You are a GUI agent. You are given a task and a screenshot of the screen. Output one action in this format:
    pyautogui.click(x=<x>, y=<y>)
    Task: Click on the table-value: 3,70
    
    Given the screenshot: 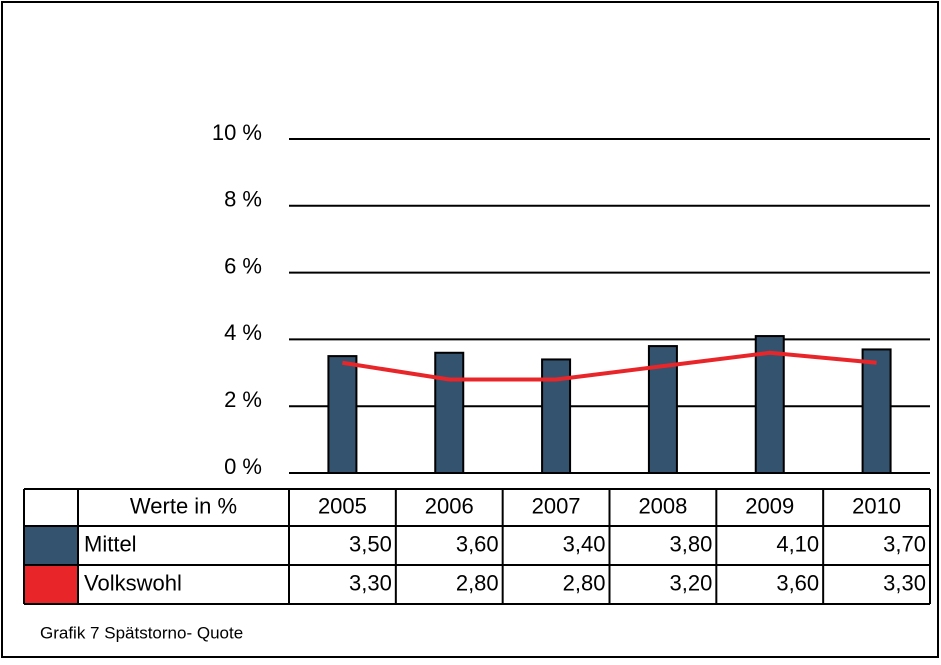 What is the action you would take?
    pyautogui.click(x=904, y=543)
    